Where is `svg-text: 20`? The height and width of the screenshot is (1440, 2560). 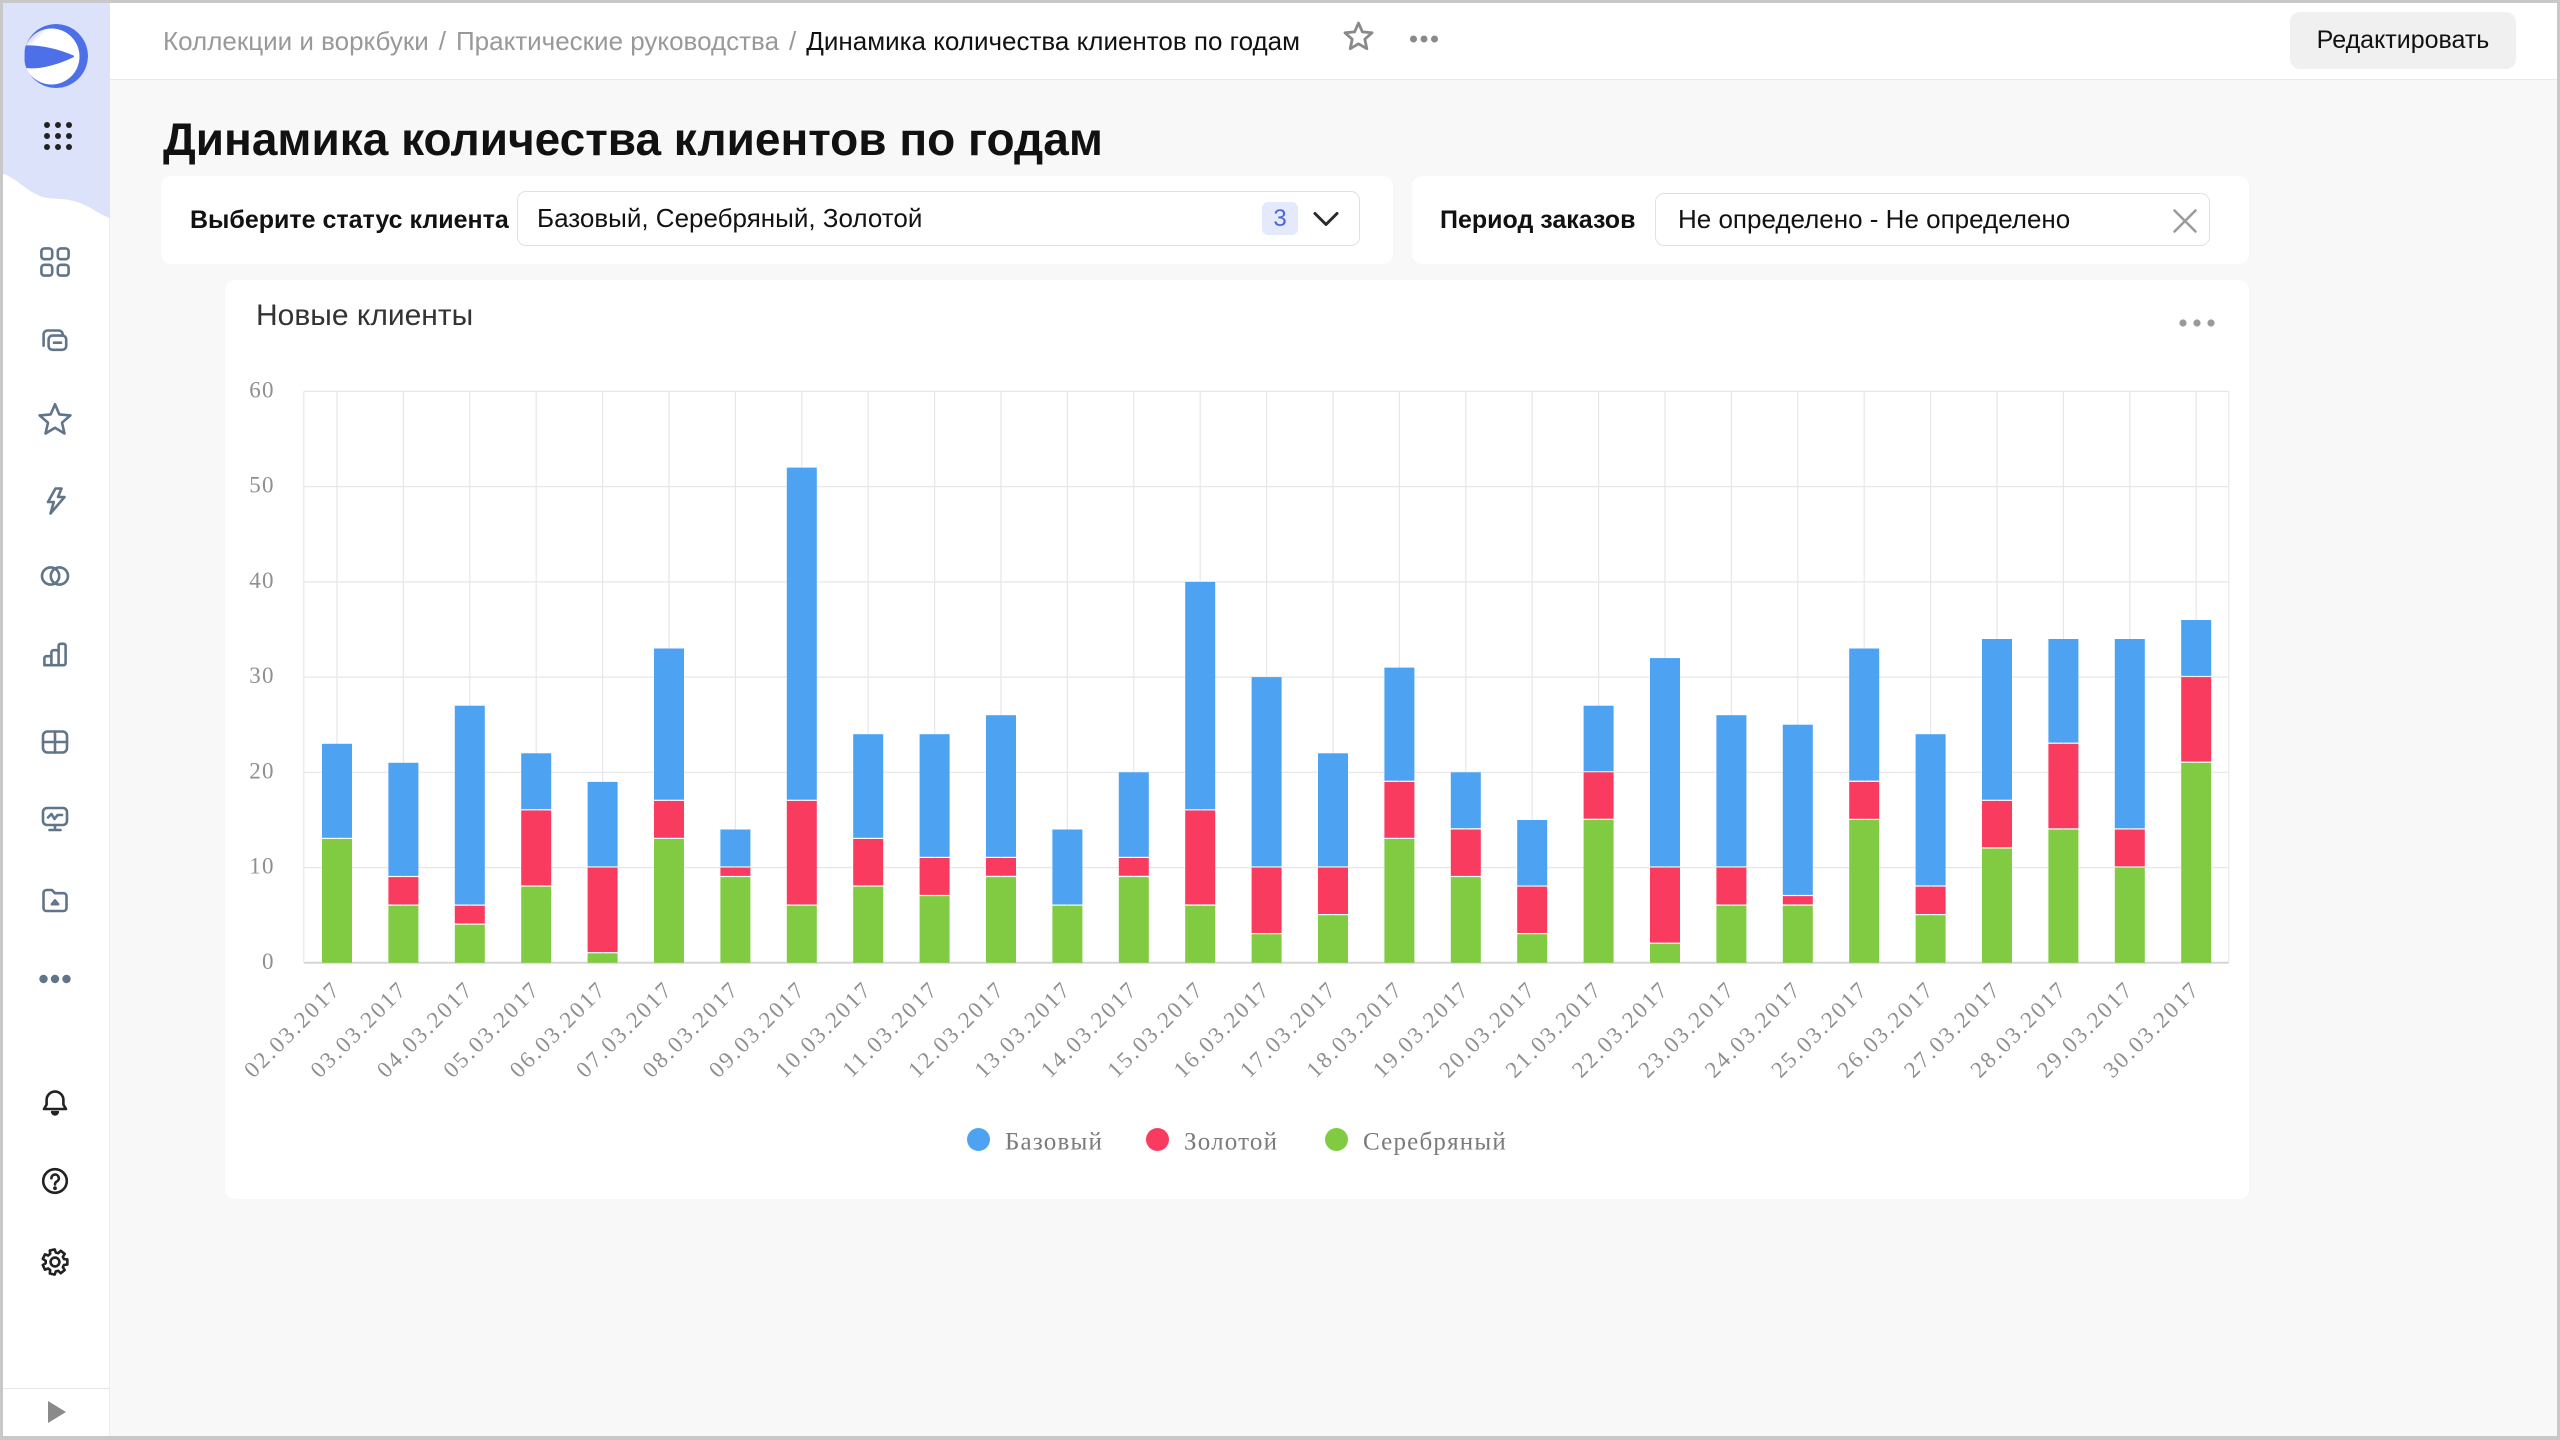 svg-text: 20 is located at coordinates (262, 770).